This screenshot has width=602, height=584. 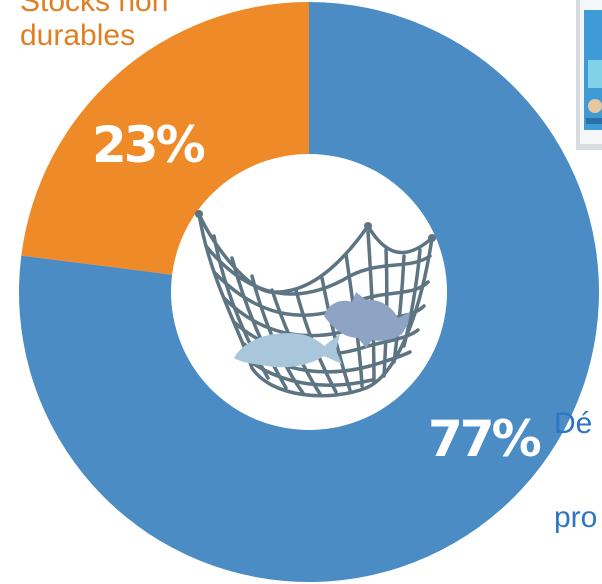 I want to click on slice-label-2-line-1: Dé, so click(x=573, y=423).